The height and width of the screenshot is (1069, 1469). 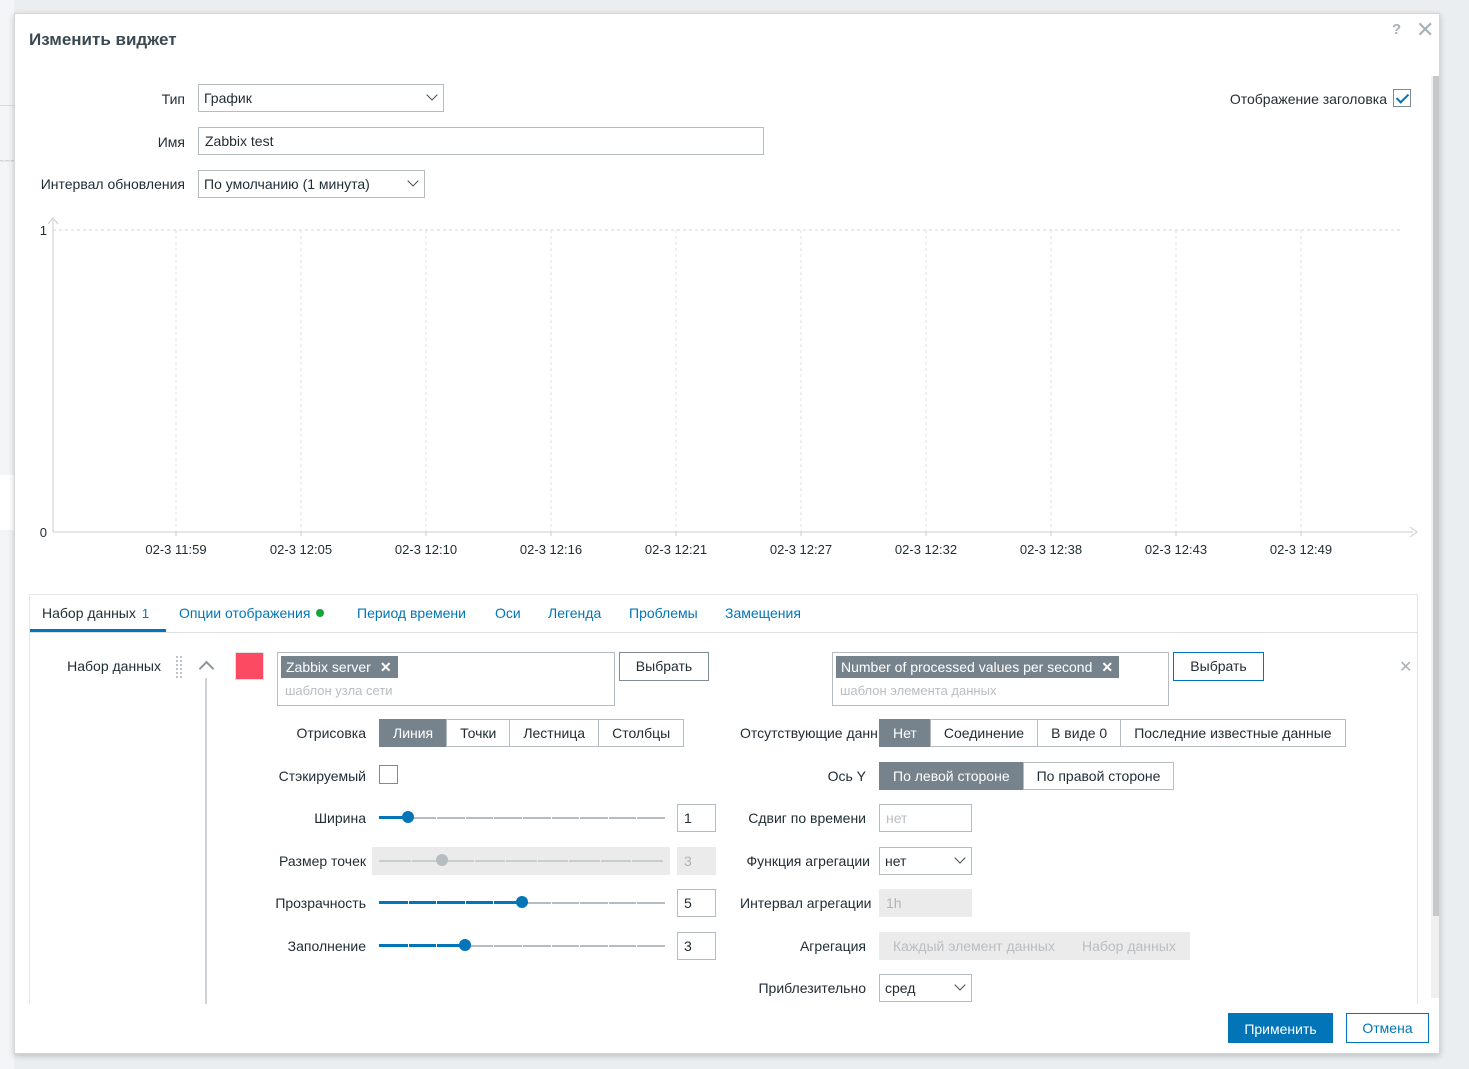 What do you see at coordinates (664, 666) in the screenshot?
I see `select-host-button: Выбрать` at bounding box center [664, 666].